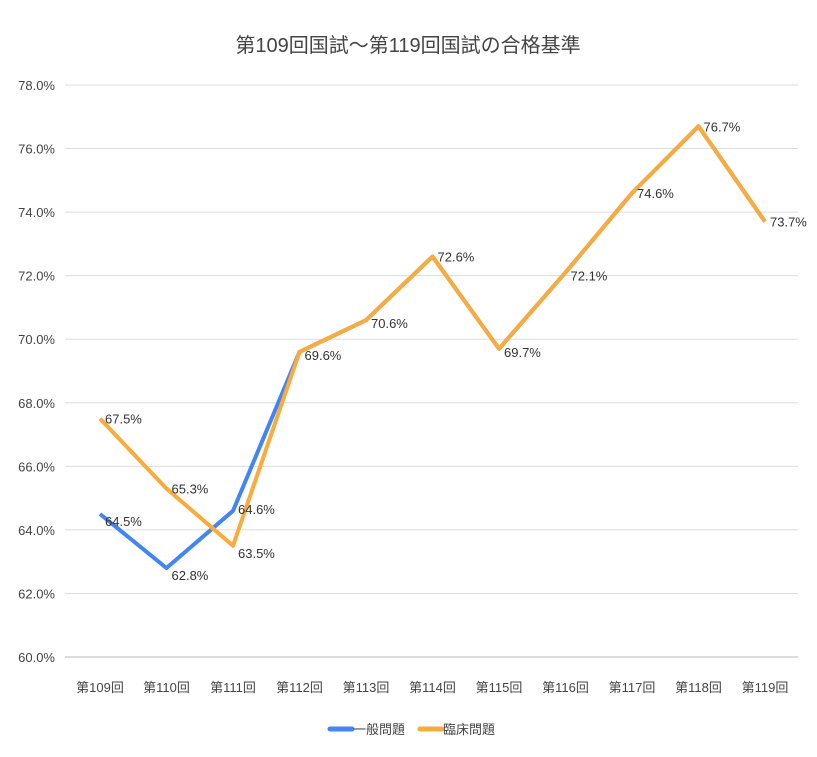 Image resolution: width=817 pixels, height=757 pixels. Describe the element at coordinates (722, 126) in the screenshot. I see `data-label: 76.7%` at that location.